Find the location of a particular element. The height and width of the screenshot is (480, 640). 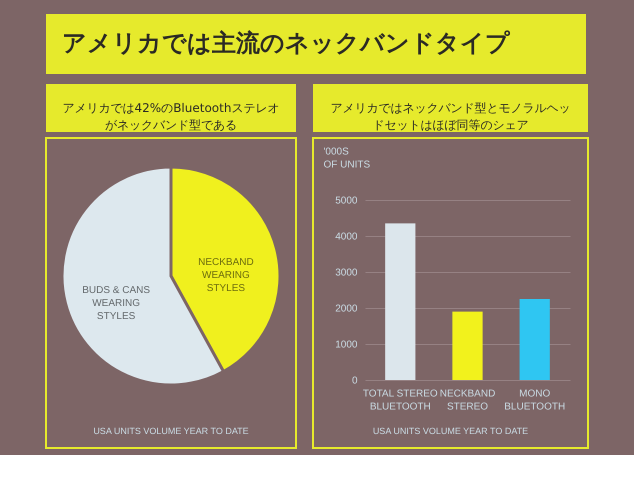

y-tick-label: 2000 is located at coordinates (346, 309).